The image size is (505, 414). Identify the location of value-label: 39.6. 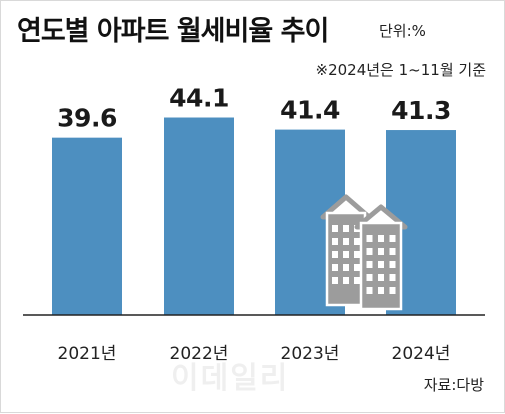
(87, 118).